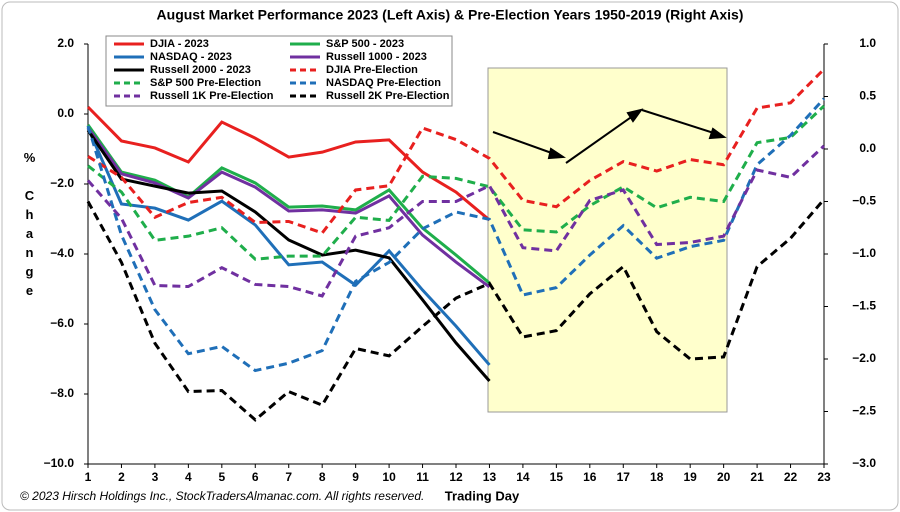 The image size is (900, 512). What do you see at coordinates (657, 477) in the screenshot?
I see `x-tick-label: 18` at bounding box center [657, 477].